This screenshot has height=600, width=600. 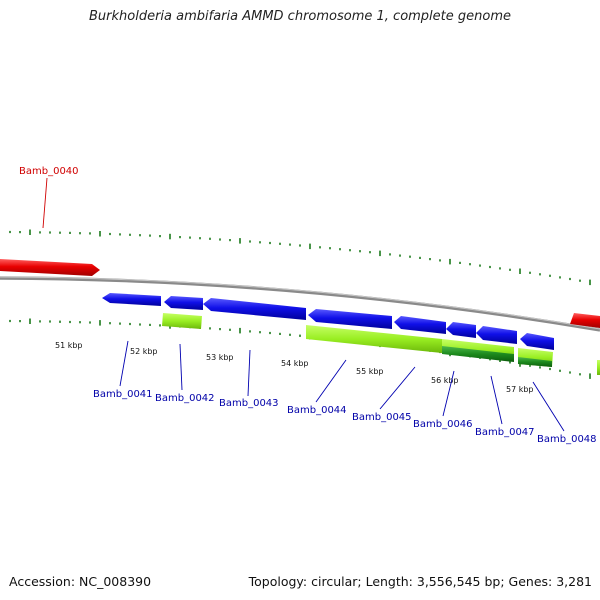 I want to click on gene-right-edge-arrow, so click(x=585, y=320).